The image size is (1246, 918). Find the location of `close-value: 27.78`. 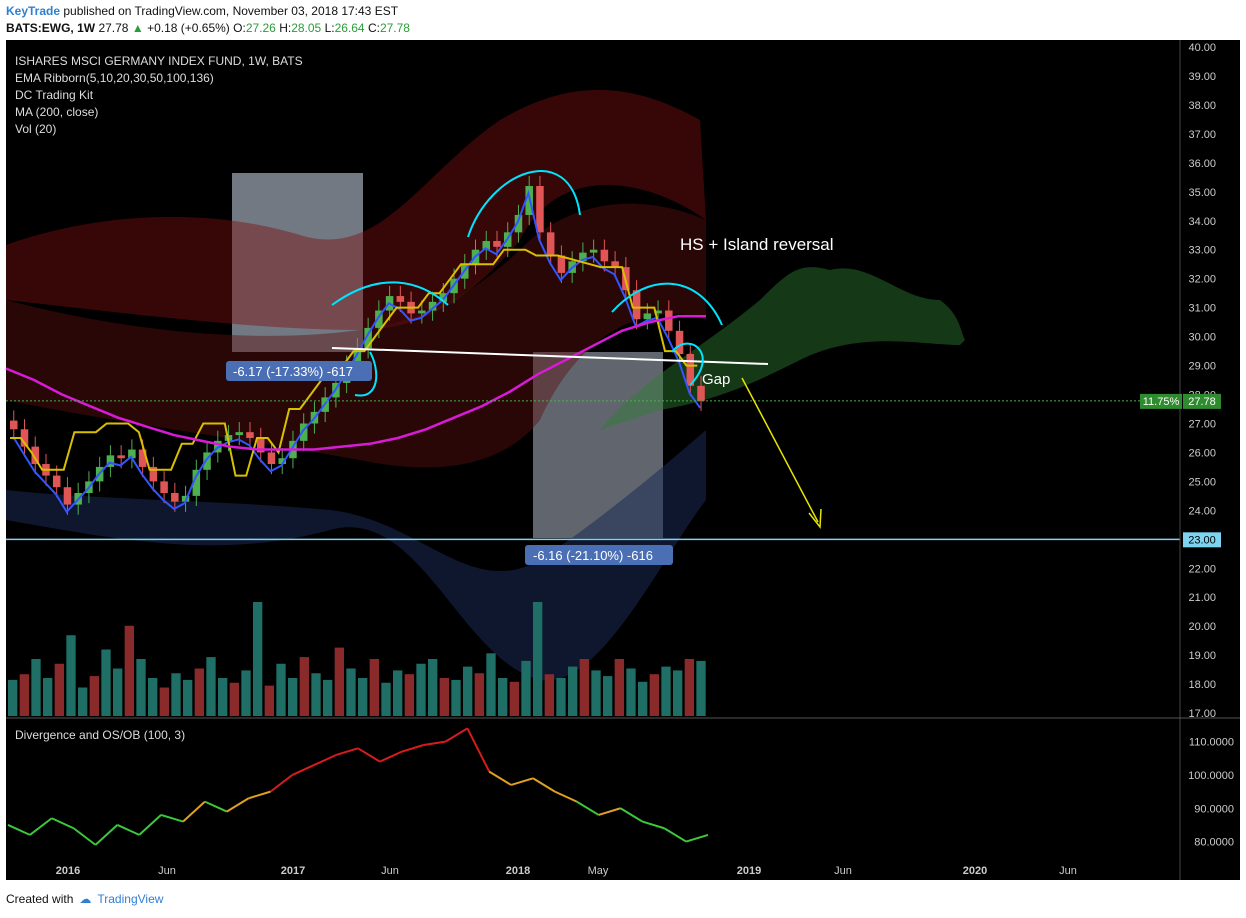

close-value: 27.78 is located at coordinates (394, 28).